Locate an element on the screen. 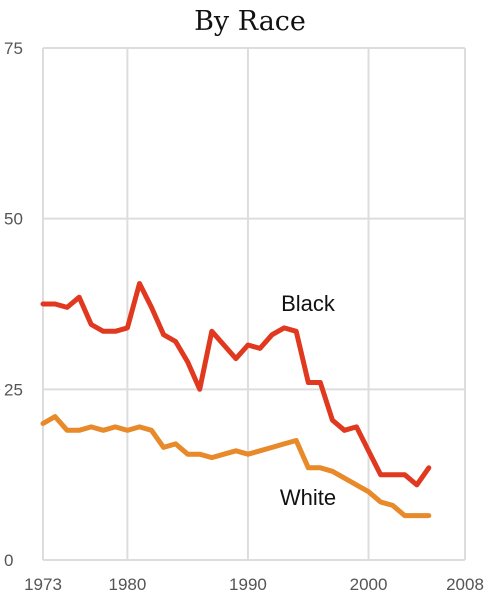 Image resolution: width=501 pixels, height=612 pixels. series-line-white is located at coordinates (236, 466).